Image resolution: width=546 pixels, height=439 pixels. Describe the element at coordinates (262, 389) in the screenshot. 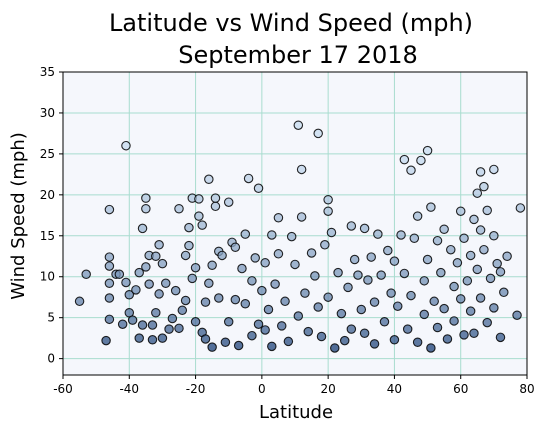

I see `x-tick-label: 0` at that location.